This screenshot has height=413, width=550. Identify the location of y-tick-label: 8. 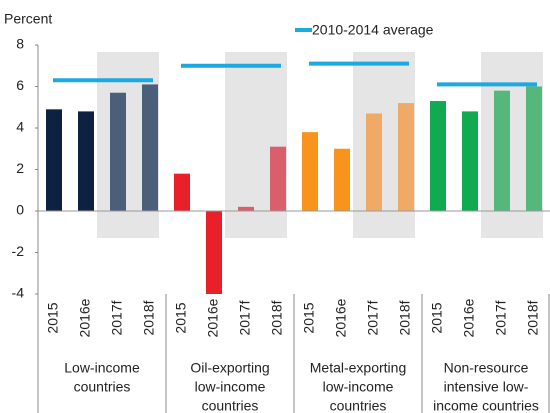
(20, 44).